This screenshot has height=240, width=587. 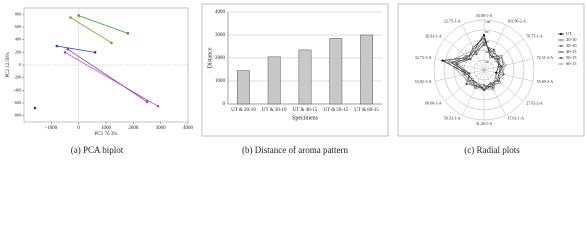 What do you see at coordinates (487, 32) in the screenshot?
I see `r-tick-label: 80` at bounding box center [487, 32].